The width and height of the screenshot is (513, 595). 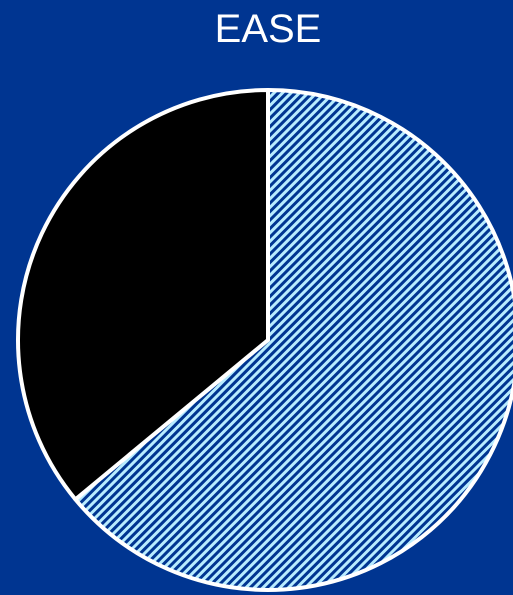 What do you see at coordinates (268, 29) in the screenshot?
I see `chart-title: EASE` at bounding box center [268, 29].